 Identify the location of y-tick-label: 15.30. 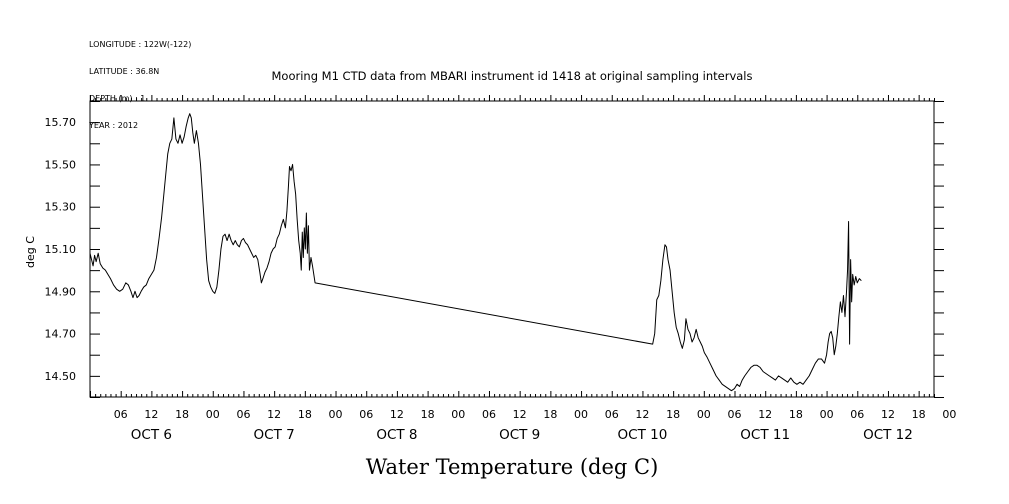
(61, 207).